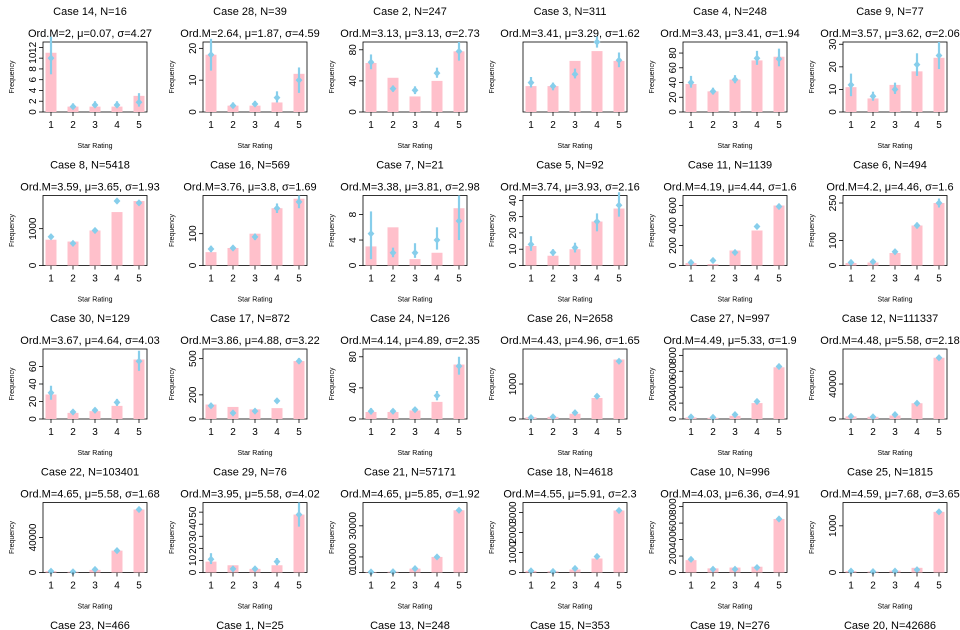 The image size is (960, 630). I want to click on panel-title: Case 3, N=311, so click(570, 12).